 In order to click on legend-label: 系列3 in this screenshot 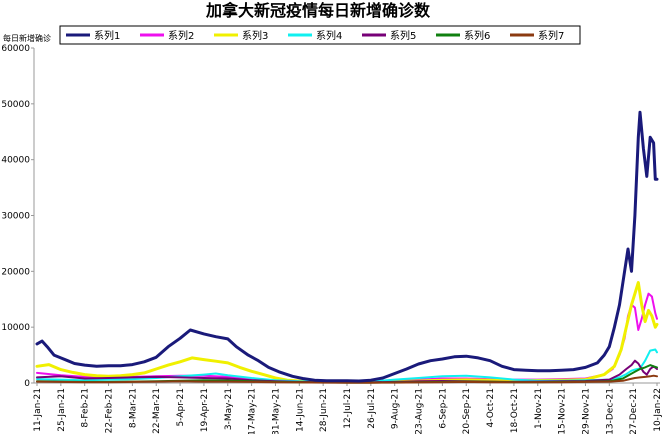, I will do `click(255, 35)`.